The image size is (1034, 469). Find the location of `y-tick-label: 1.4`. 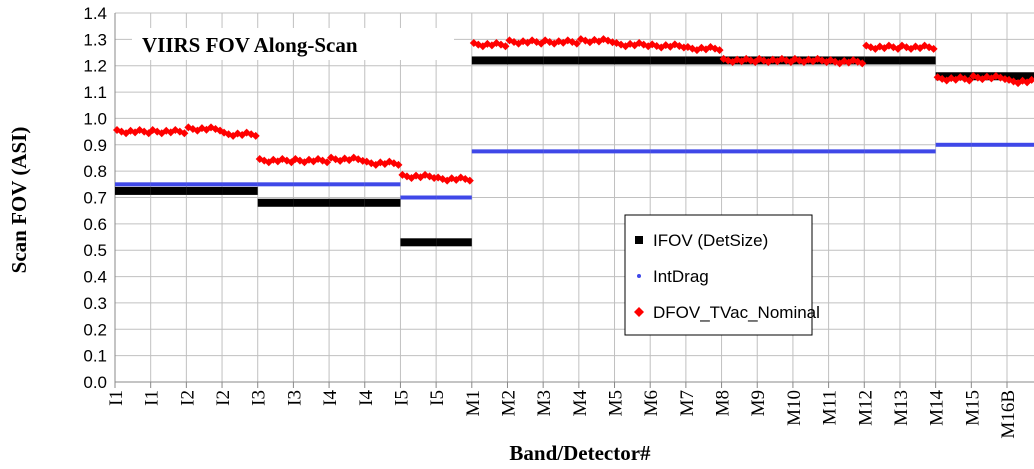

y-tick-label: 1.4 is located at coordinates (95, 13).